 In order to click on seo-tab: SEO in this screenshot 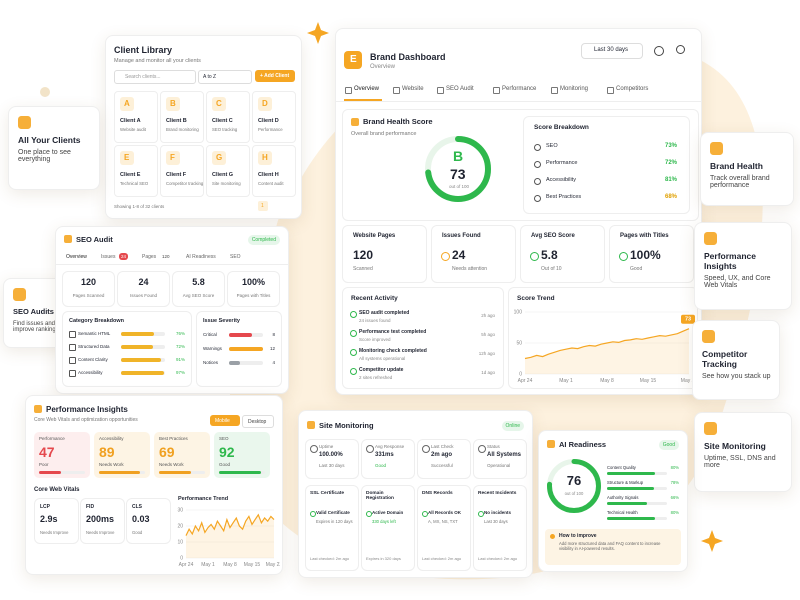, I will do `click(235, 257)`.